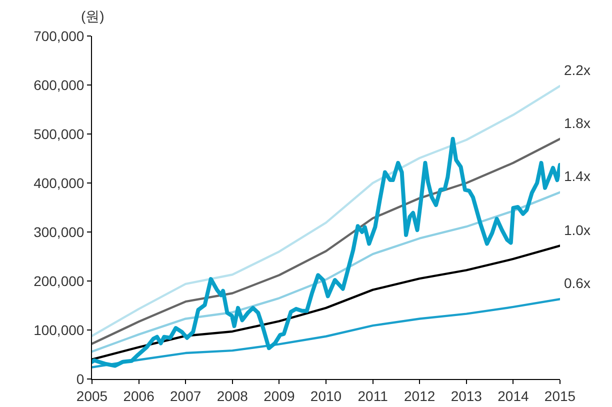 The height and width of the screenshot is (407, 612). What do you see at coordinates (59, 330) in the screenshot?
I see `y-tick-label: 100,000` at bounding box center [59, 330].